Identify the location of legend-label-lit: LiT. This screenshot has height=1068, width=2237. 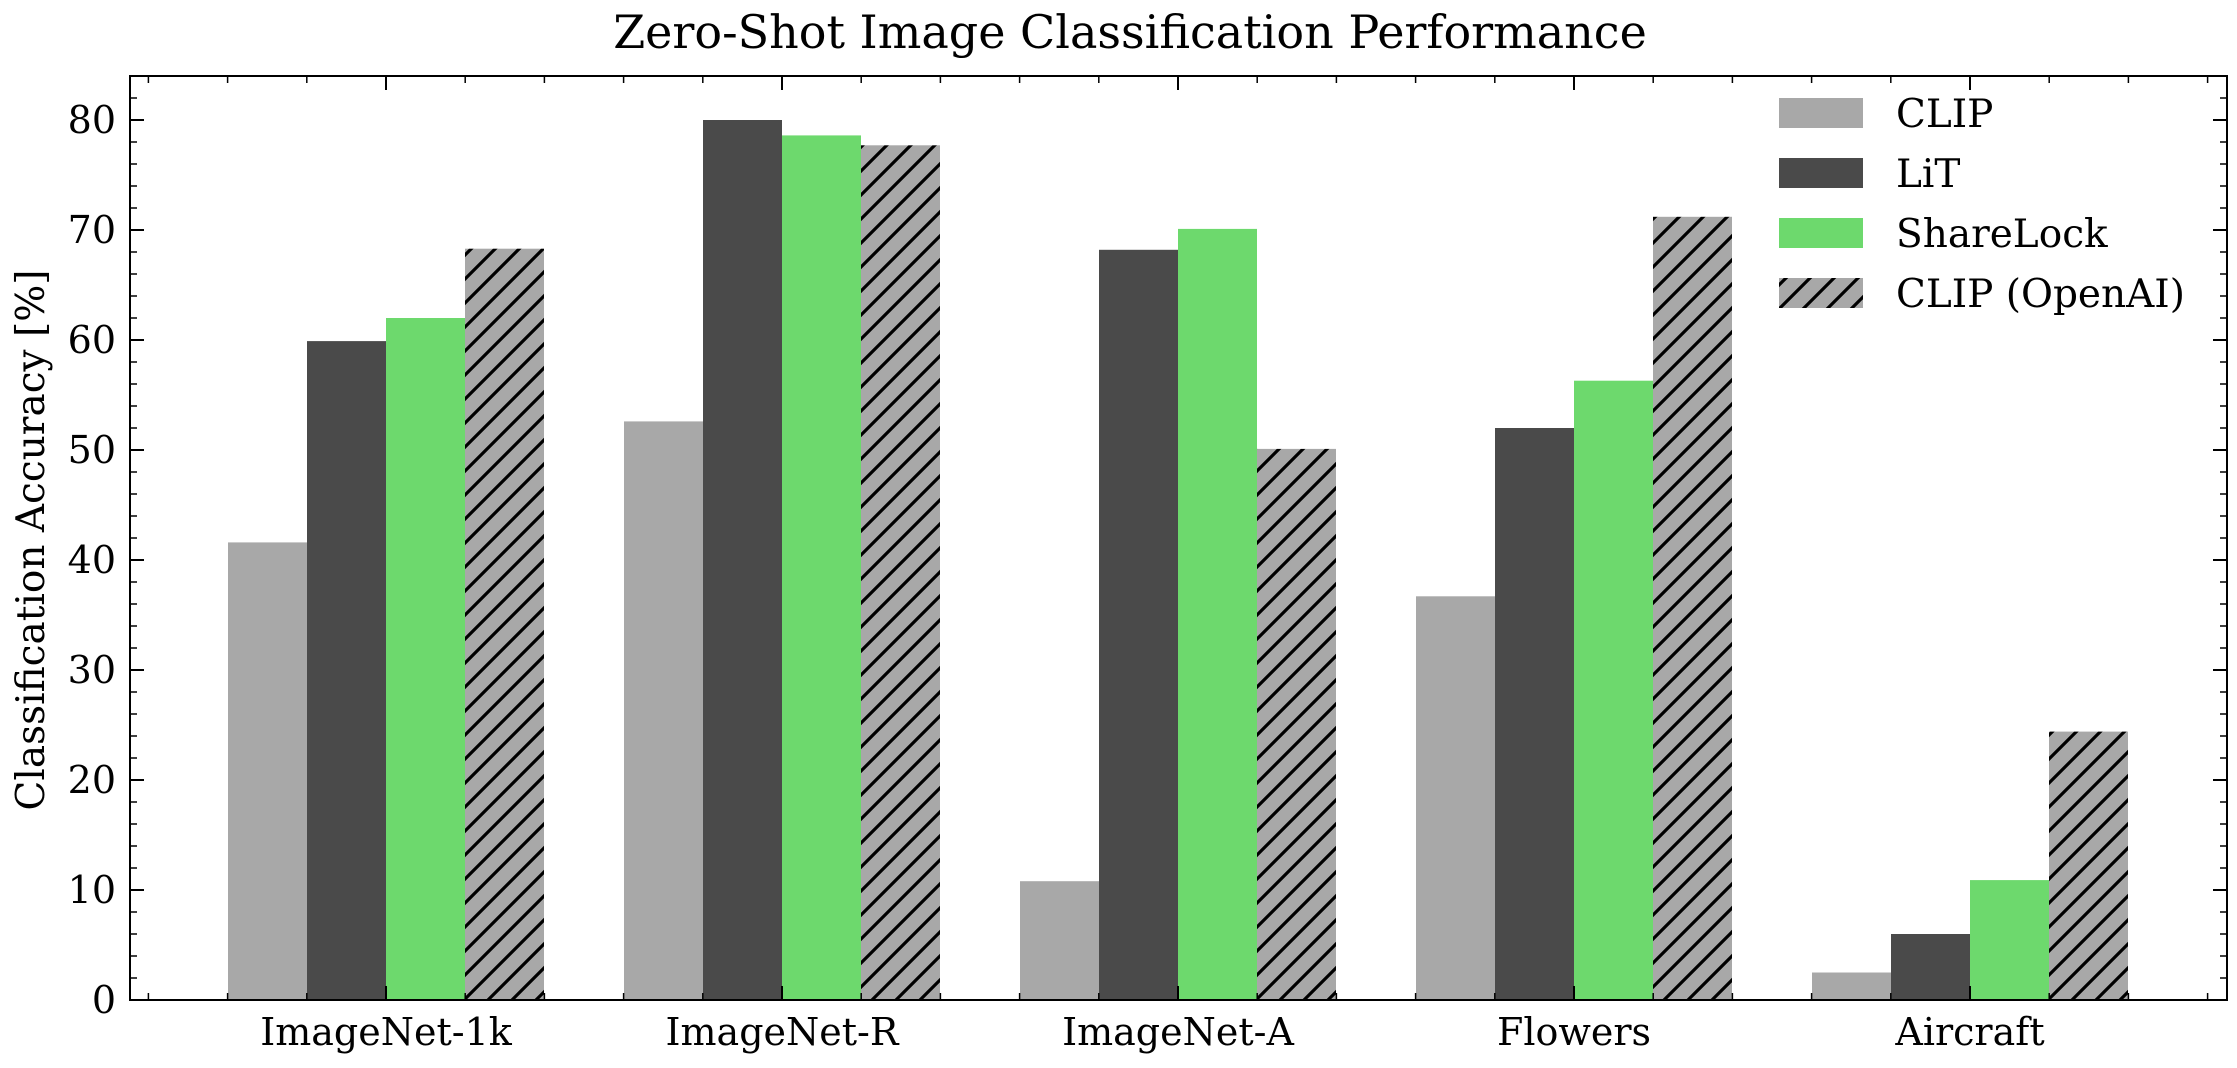
(1928, 174).